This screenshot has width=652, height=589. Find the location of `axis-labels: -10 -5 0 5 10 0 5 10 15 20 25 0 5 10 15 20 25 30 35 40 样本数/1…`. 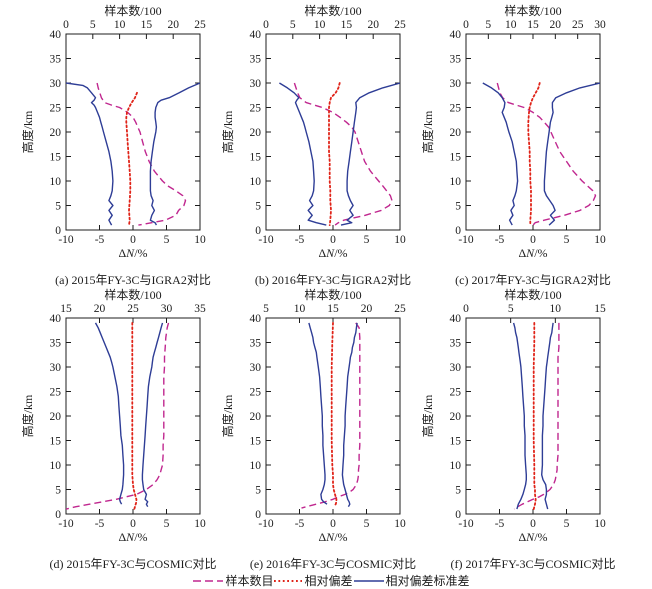

axis-labels: -10 -5 0 5 10 0 5 10 15 20 25 0 5 10 15 20 25 30 35 40 样本数/1… is located at coordinates (114, 125).